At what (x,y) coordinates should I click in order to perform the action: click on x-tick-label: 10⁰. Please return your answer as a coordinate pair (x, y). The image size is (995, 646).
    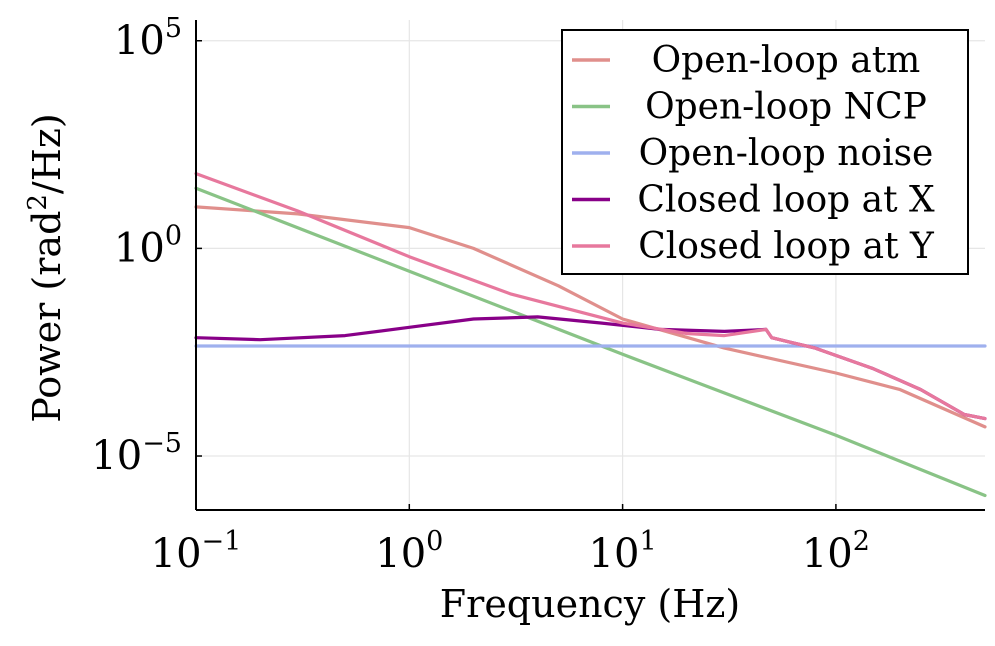
    Looking at the image, I should click on (409, 551).